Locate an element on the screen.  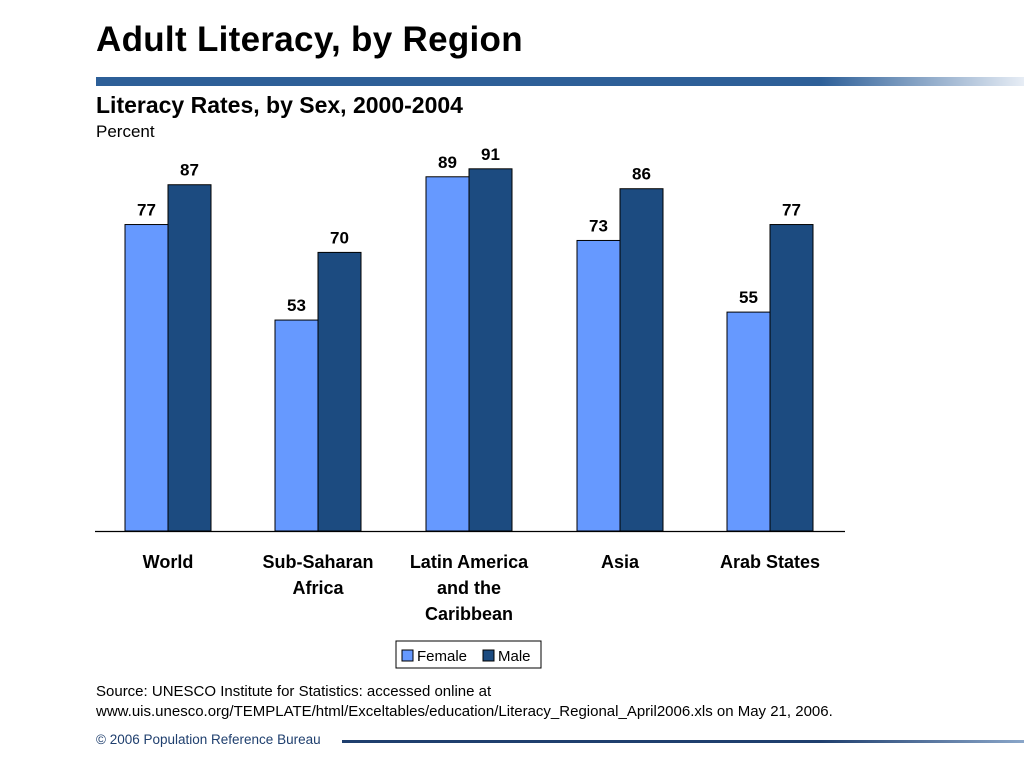
bar-value-label: 91 is located at coordinates (490, 154).